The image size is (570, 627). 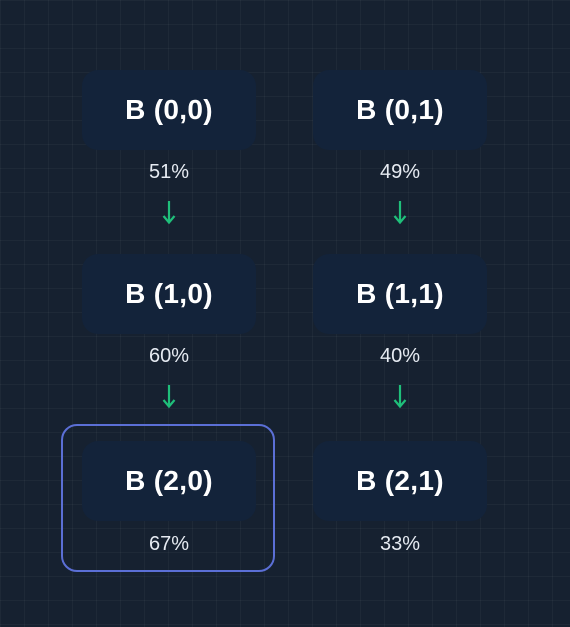 What do you see at coordinates (169, 544) in the screenshot?
I see `block-2-0-percent: 67%` at bounding box center [169, 544].